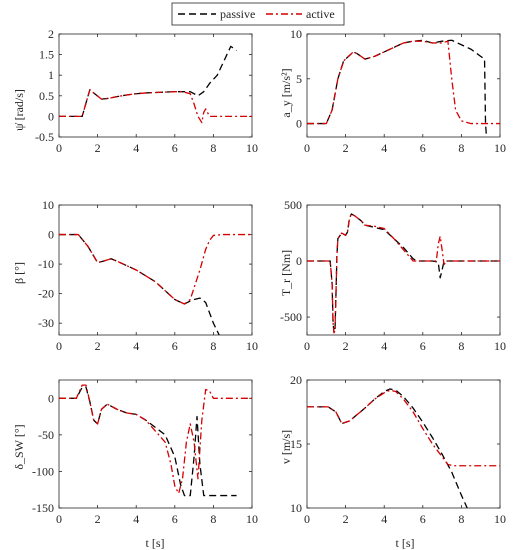 The image size is (515, 550). I want to click on plot-area-velocity, so click(403, 444).